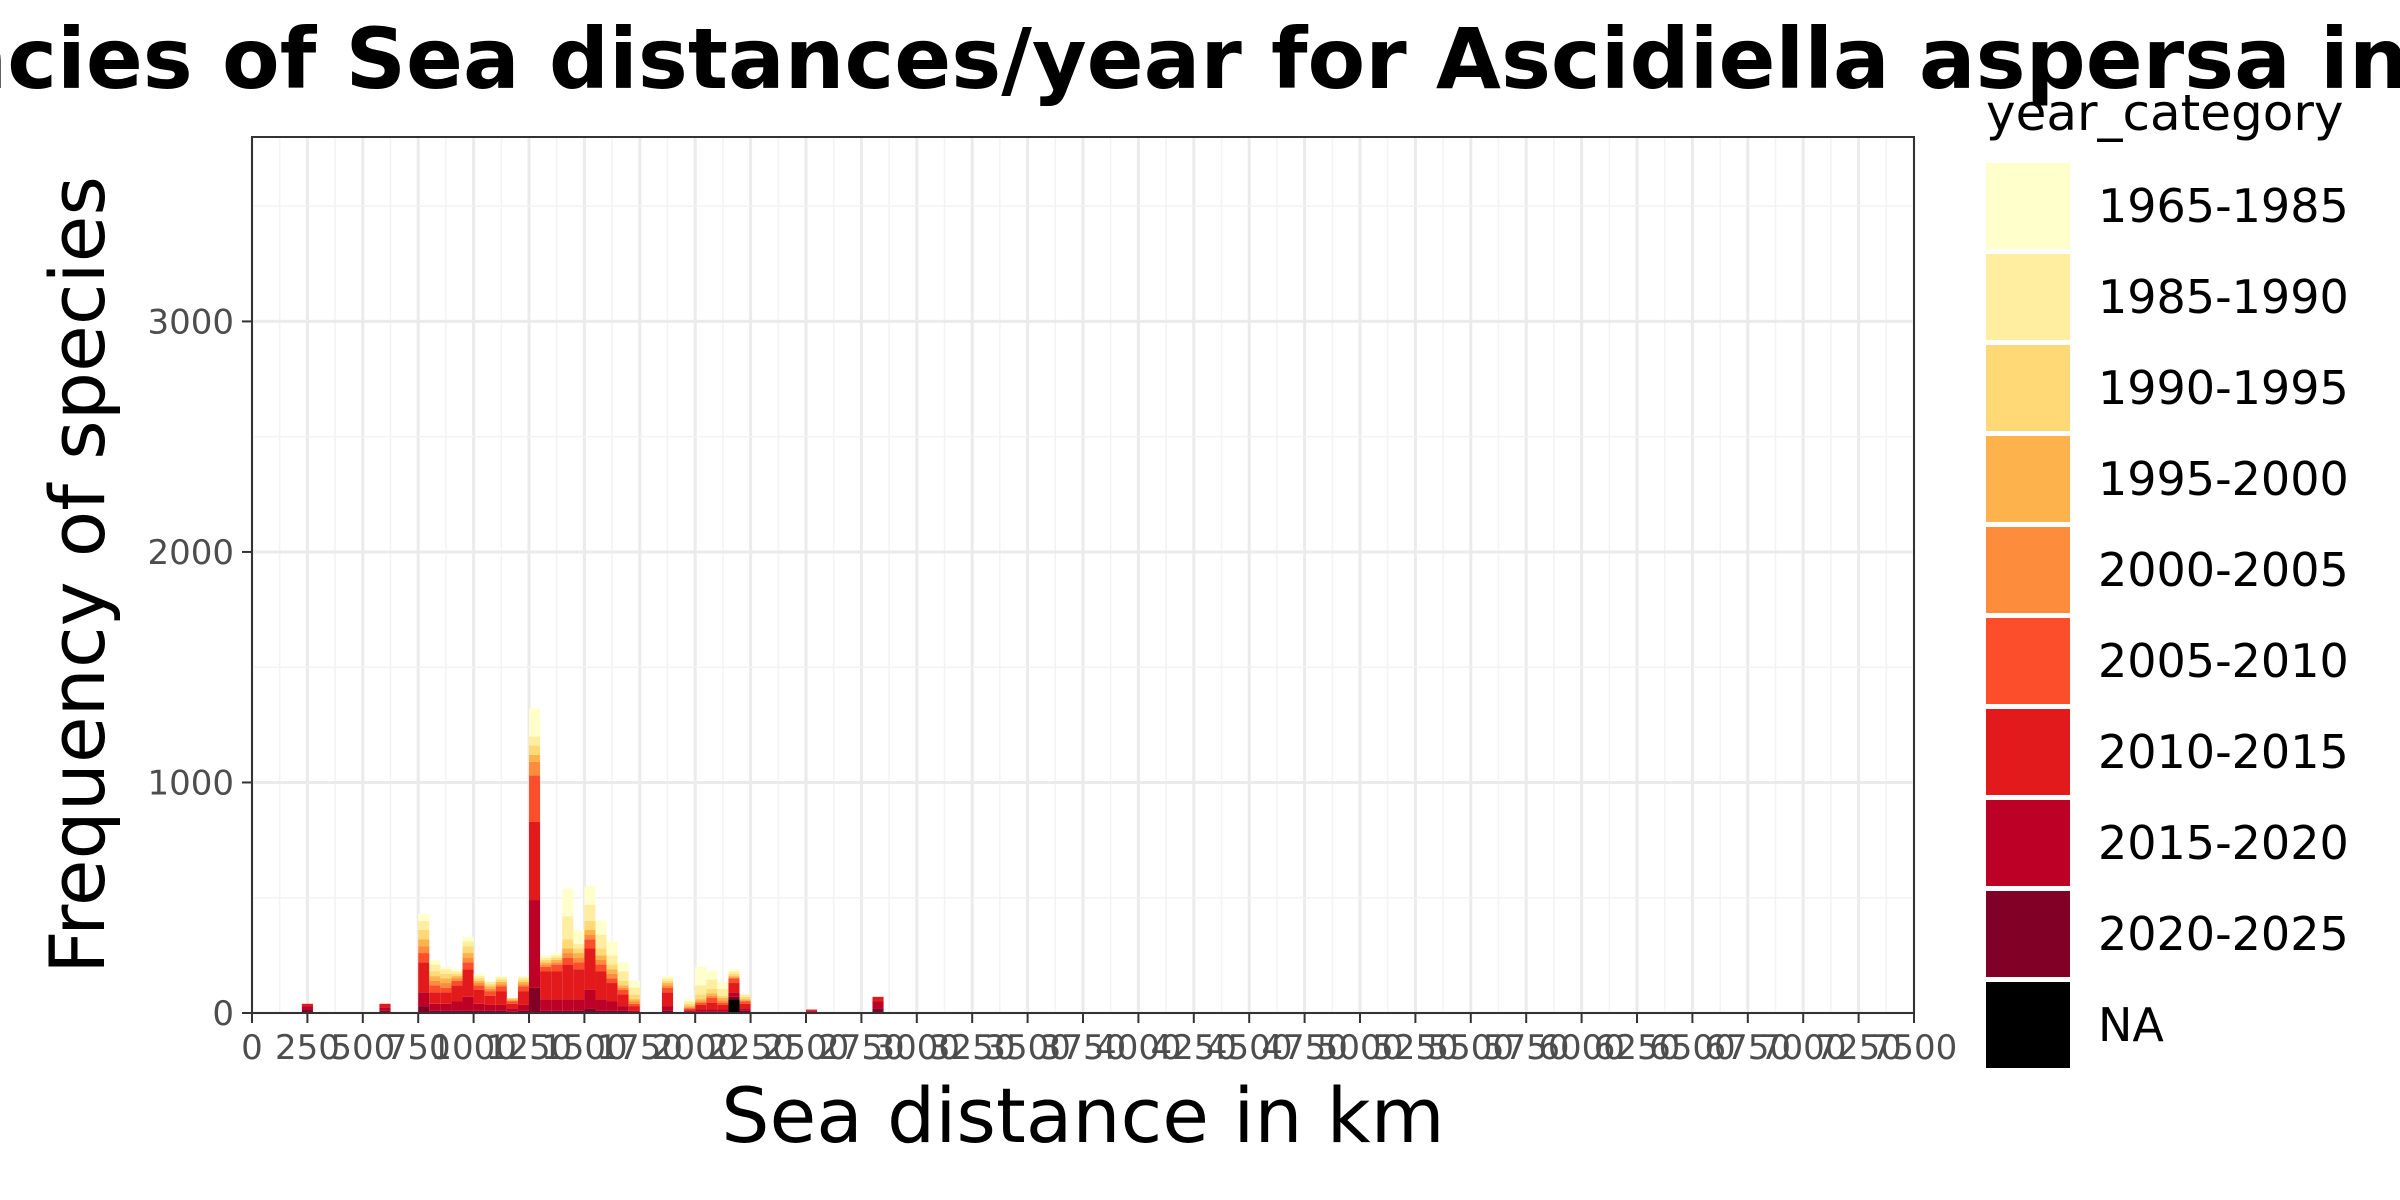  Describe the element at coordinates (2223, 752) in the screenshot. I see `legend-label: 2010-2015` at that location.